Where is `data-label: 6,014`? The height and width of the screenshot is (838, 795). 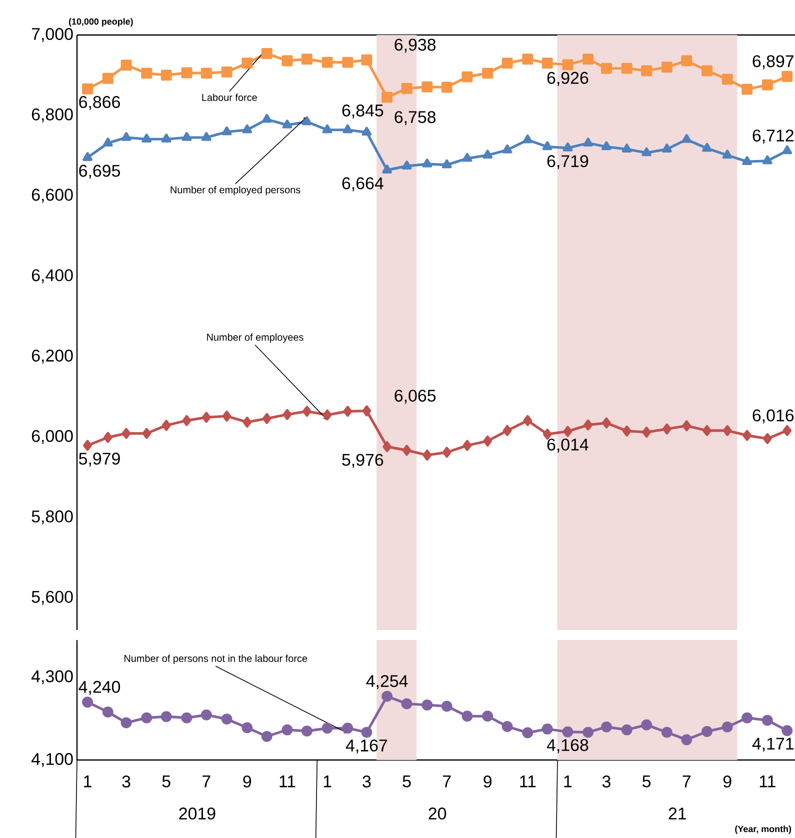
data-label: 6,014 is located at coordinates (567, 445).